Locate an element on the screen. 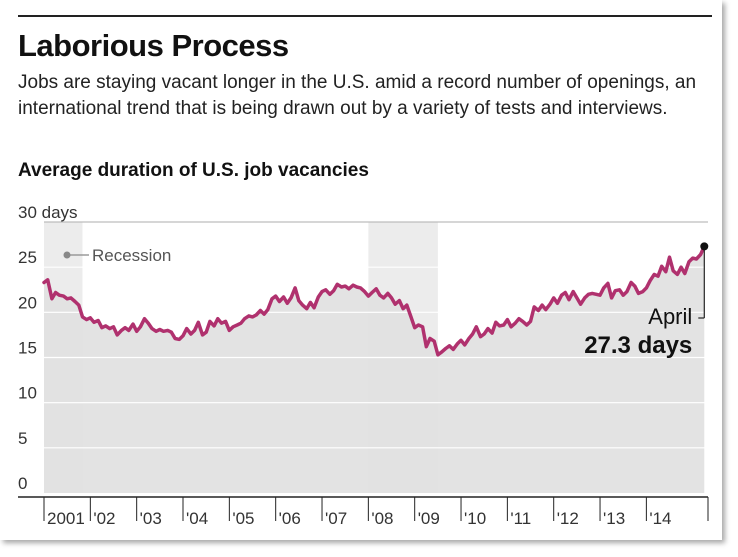  chart-headline: Laborious Process is located at coordinates (153, 45).